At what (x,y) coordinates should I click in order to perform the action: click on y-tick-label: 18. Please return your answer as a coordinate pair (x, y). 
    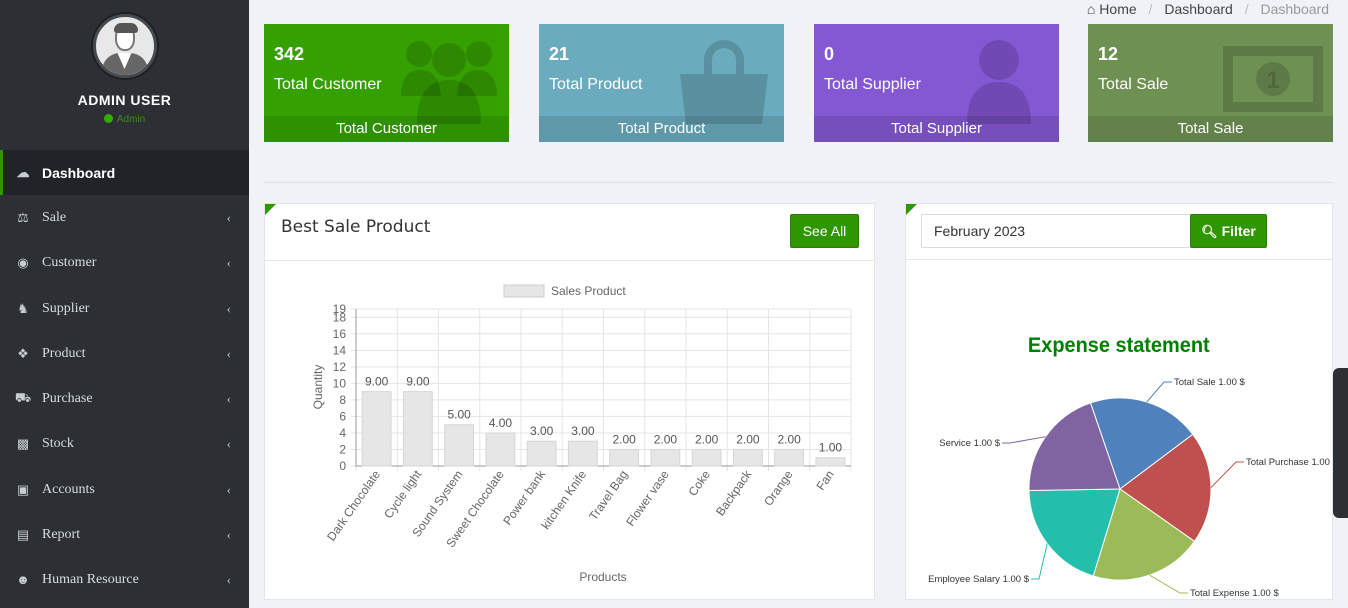
    Looking at the image, I should click on (340, 317).